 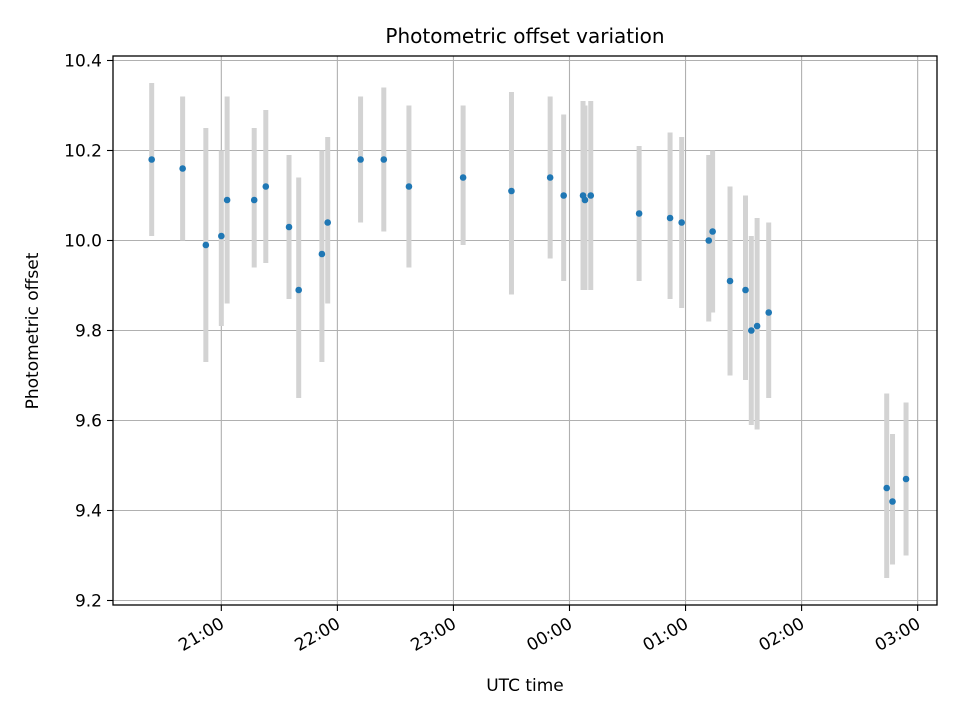 I want to click on y-tick-label: 9.4, so click(x=88, y=512).